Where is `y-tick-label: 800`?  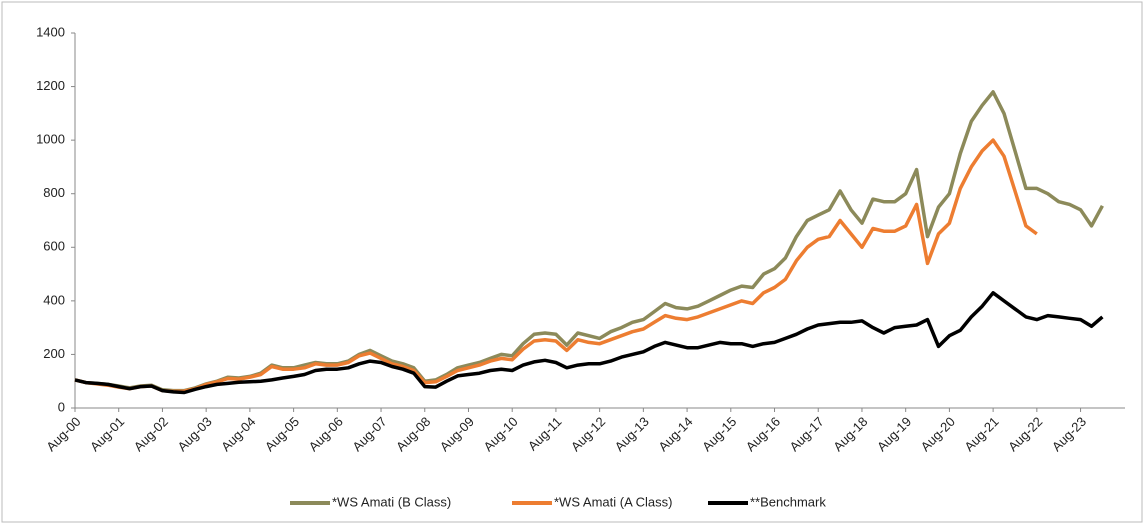 y-tick-label: 800 is located at coordinates (54, 192).